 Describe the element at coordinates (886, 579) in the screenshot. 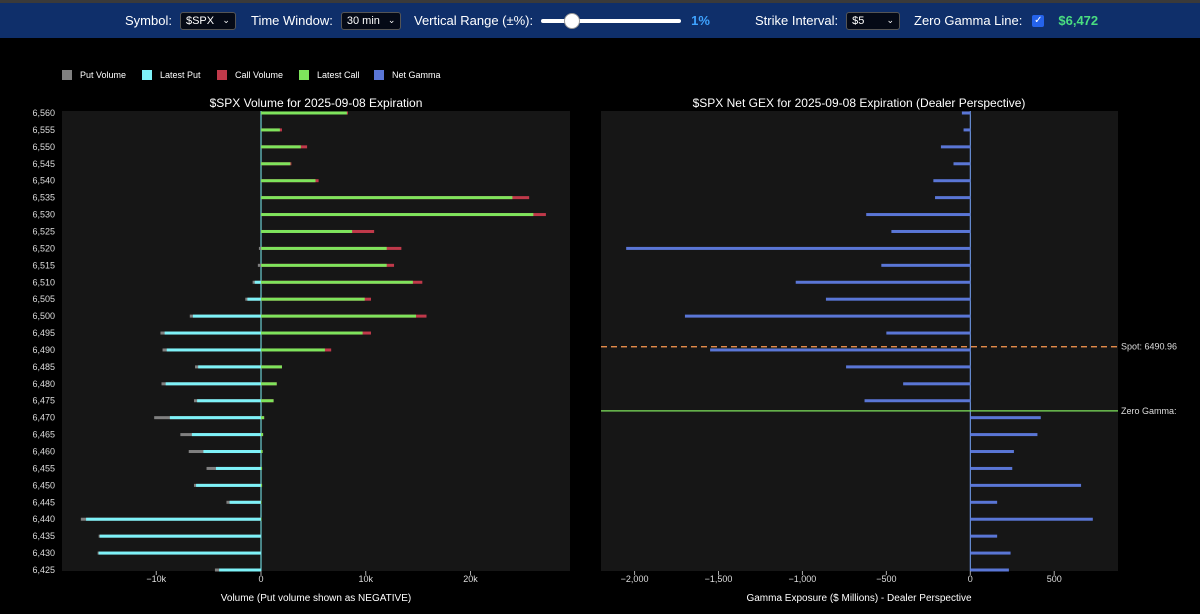

I see `x-tick-label: −500` at that location.